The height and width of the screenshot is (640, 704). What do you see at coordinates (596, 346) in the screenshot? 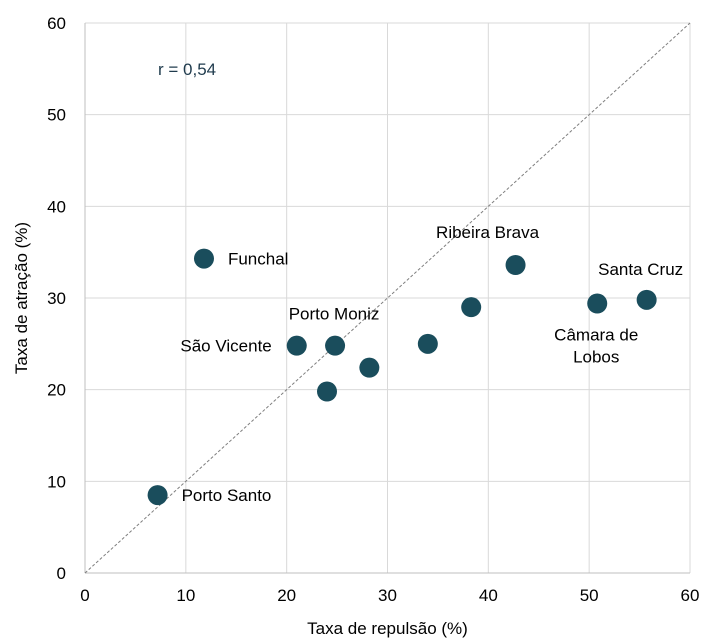
I see `point-label: Câmara de Lobos` at bounding box center [596, 346].